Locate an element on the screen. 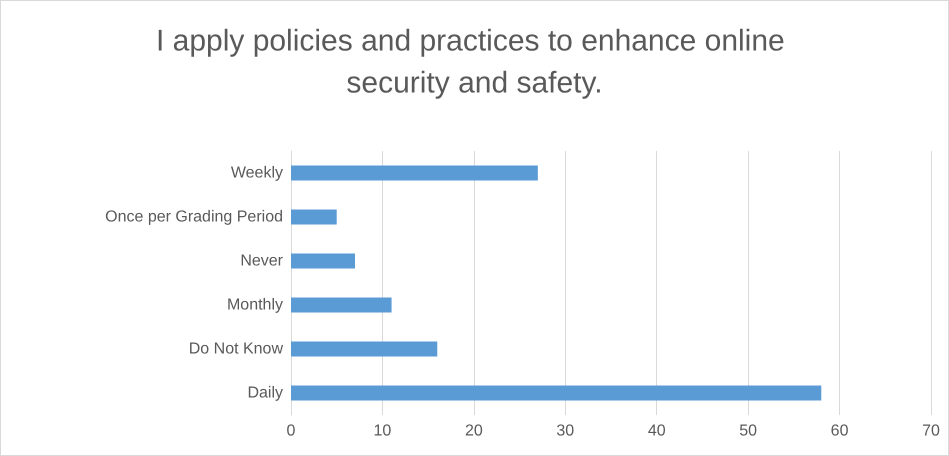 Image resolution: width=949 pixels, height=456 pixels. y-tick-label: Monthly is located at coordinates (254, 305).